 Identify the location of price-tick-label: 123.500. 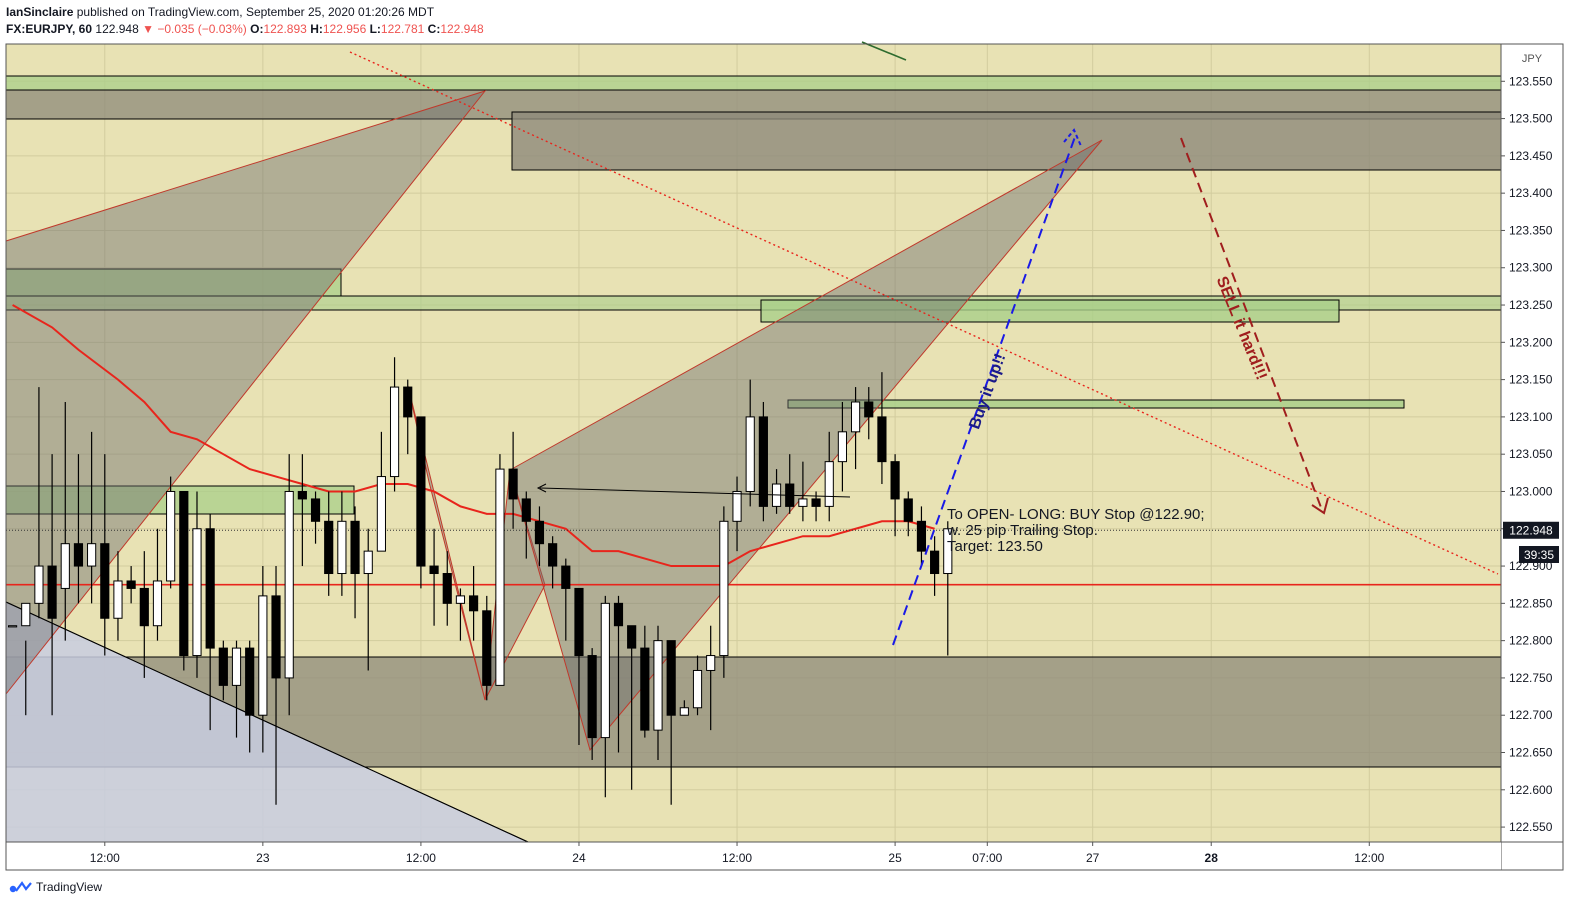
(1531, 119).